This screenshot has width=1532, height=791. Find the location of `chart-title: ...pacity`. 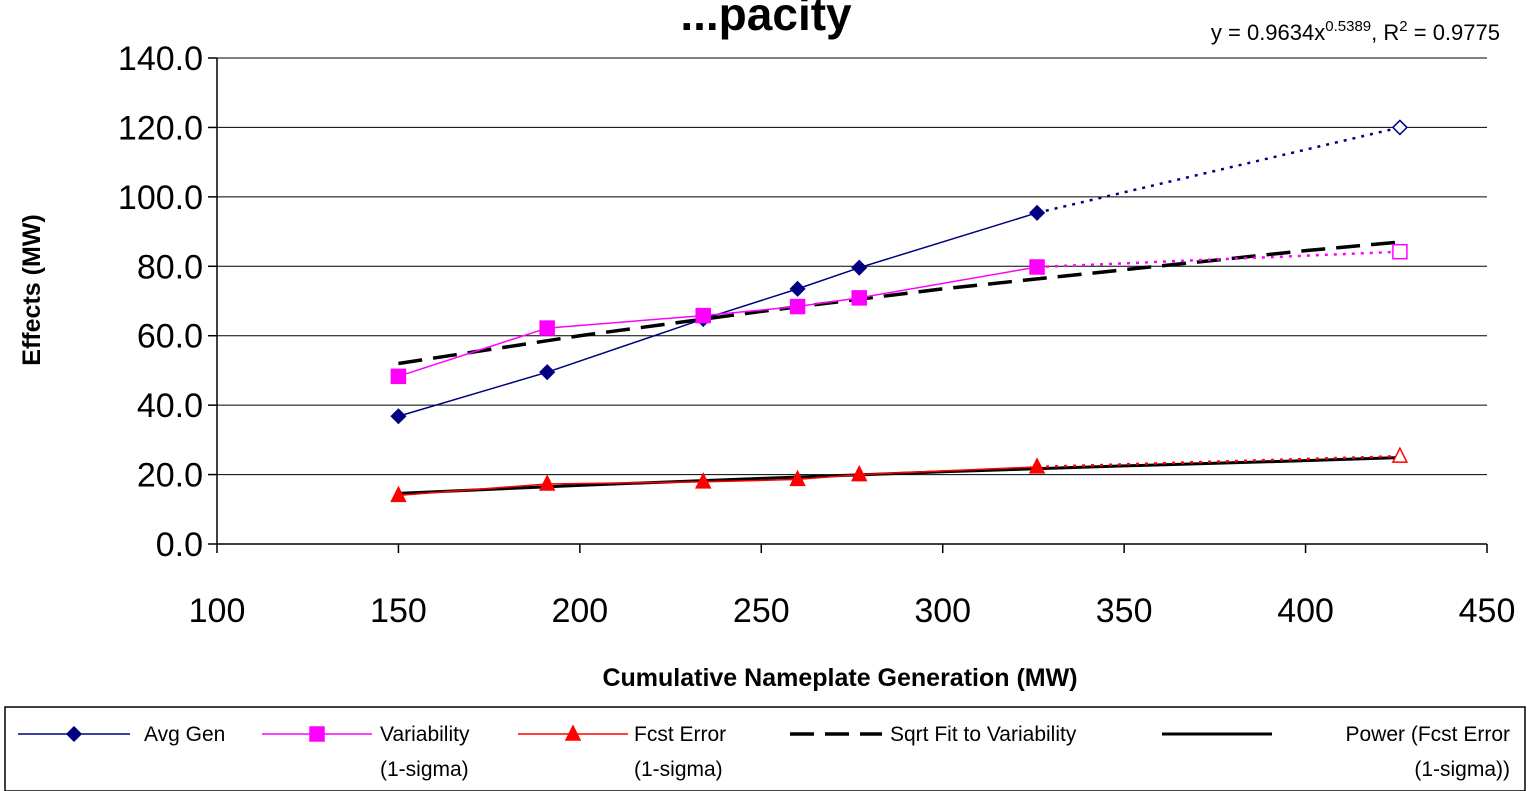

chart-title: ...pacity is located at coordinates (766, 20).